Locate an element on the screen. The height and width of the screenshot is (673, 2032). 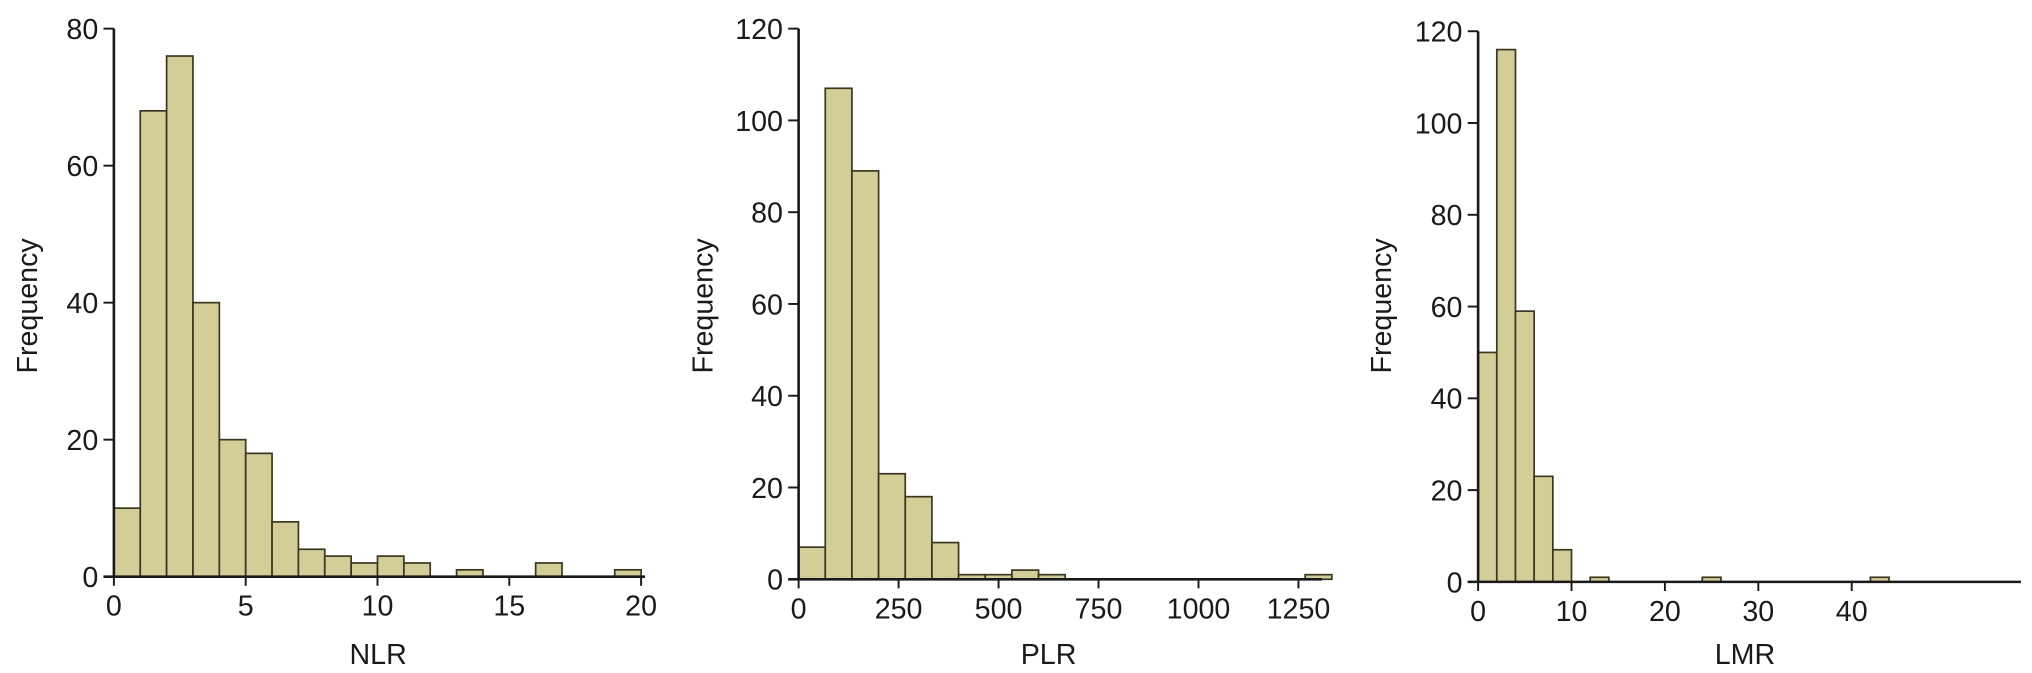
x-axis-label: NLR is located at coordinates (378, 655).